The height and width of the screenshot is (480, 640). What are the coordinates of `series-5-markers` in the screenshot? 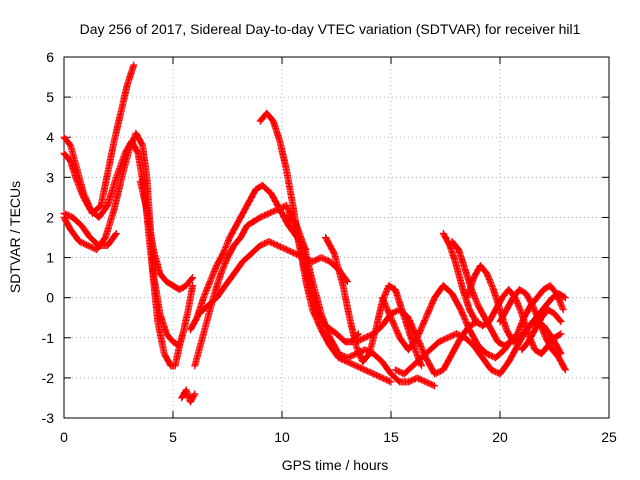 It's located at (166, 235).